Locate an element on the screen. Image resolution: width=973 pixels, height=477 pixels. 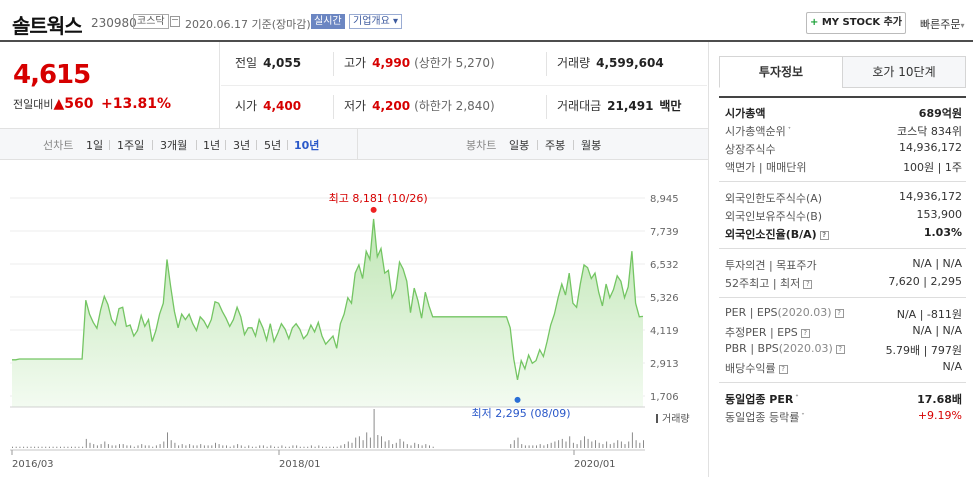
period-5y: 5년 is located at coordinates (273, 145).